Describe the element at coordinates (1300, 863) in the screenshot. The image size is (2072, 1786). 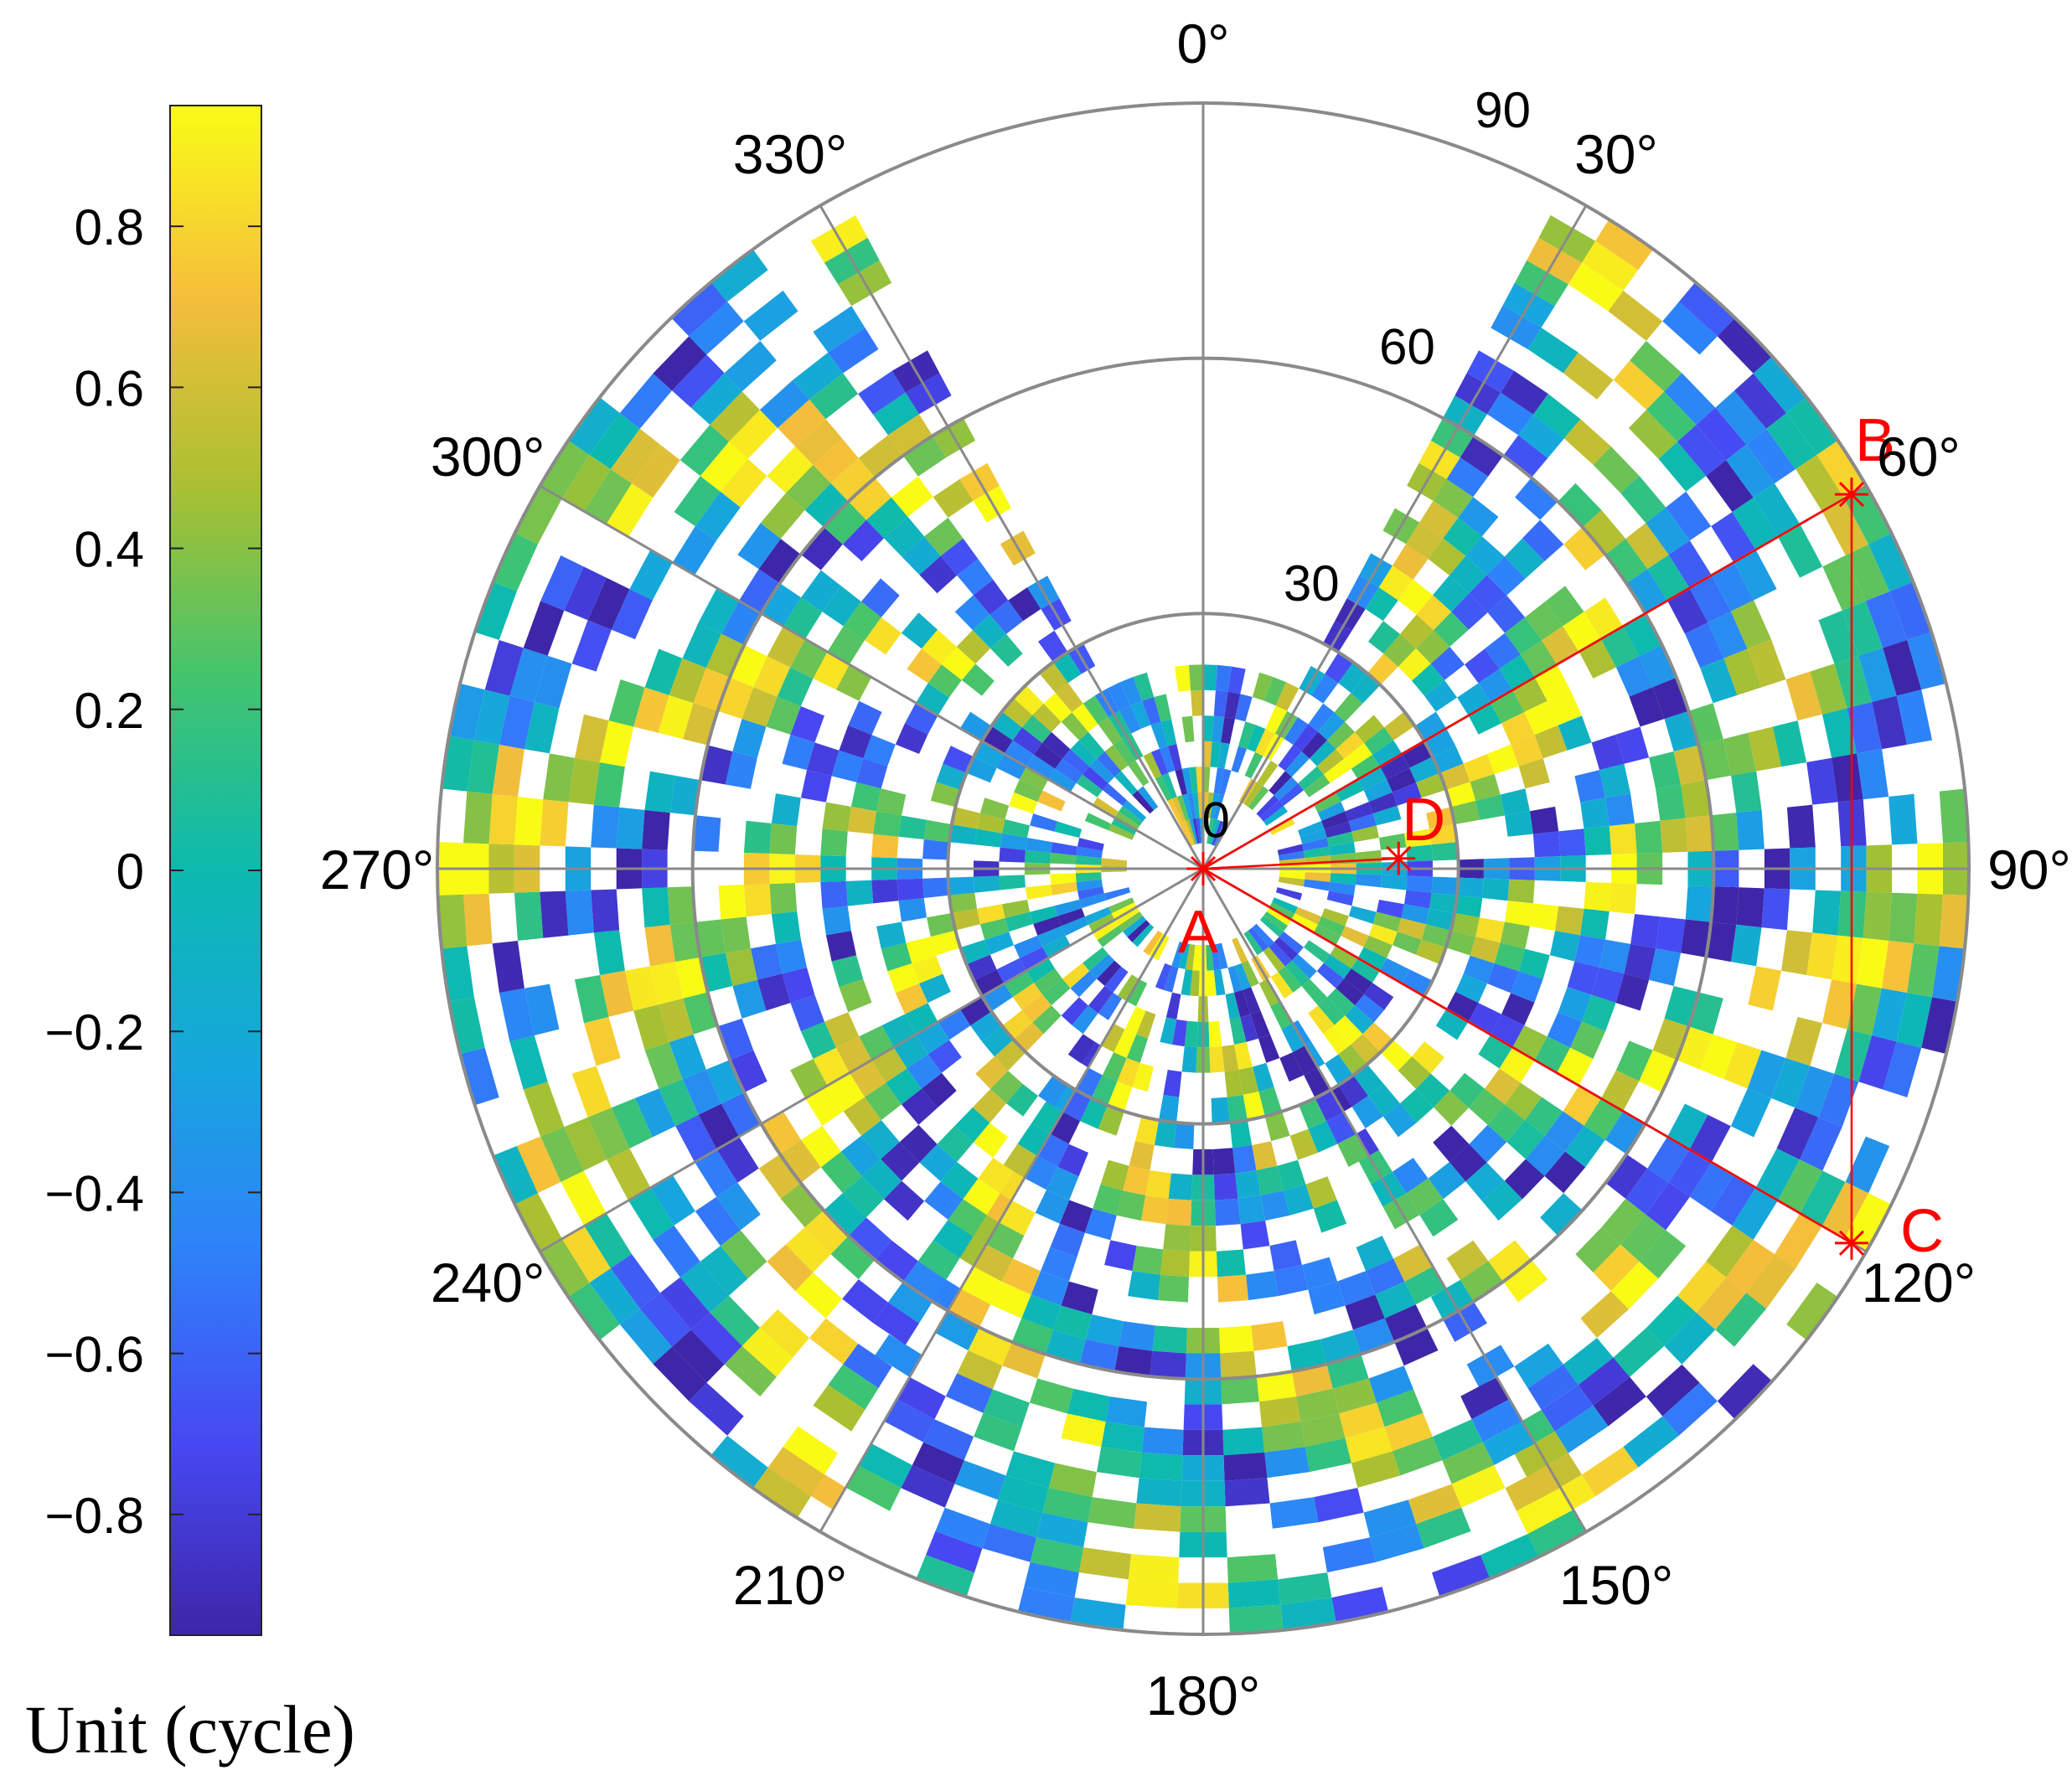
I see `baseline-line` at that location.